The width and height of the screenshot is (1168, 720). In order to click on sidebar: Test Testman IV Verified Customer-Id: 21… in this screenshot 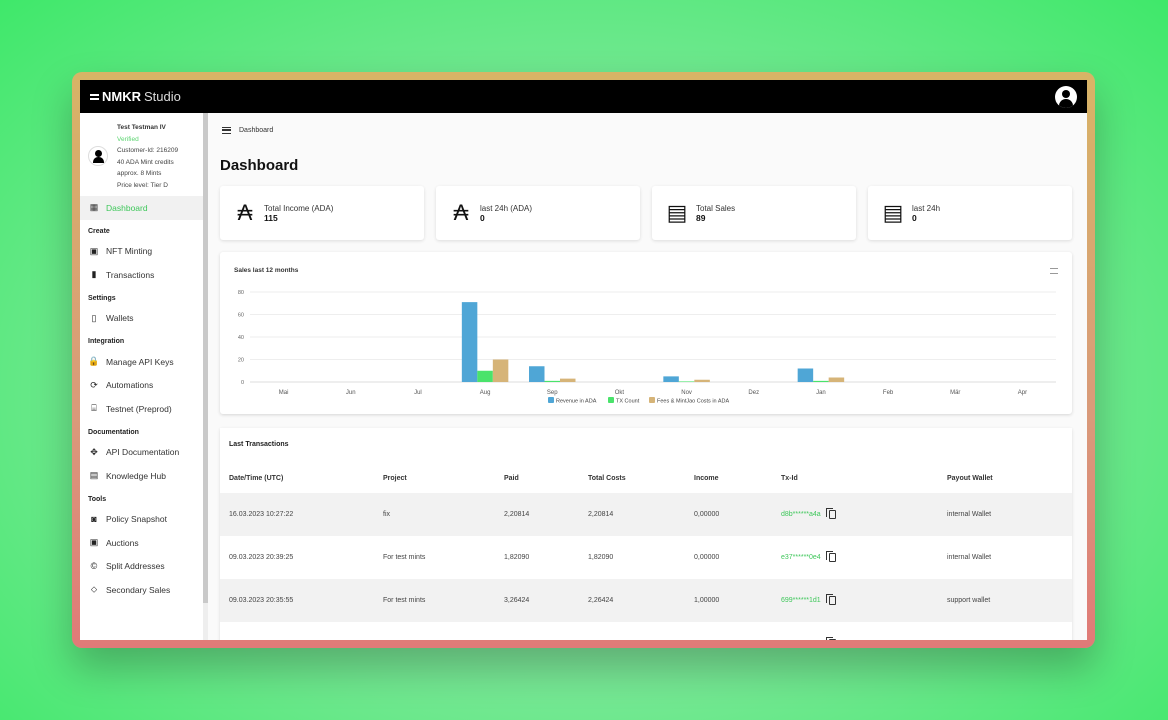, I will do `click(141, 376)`.